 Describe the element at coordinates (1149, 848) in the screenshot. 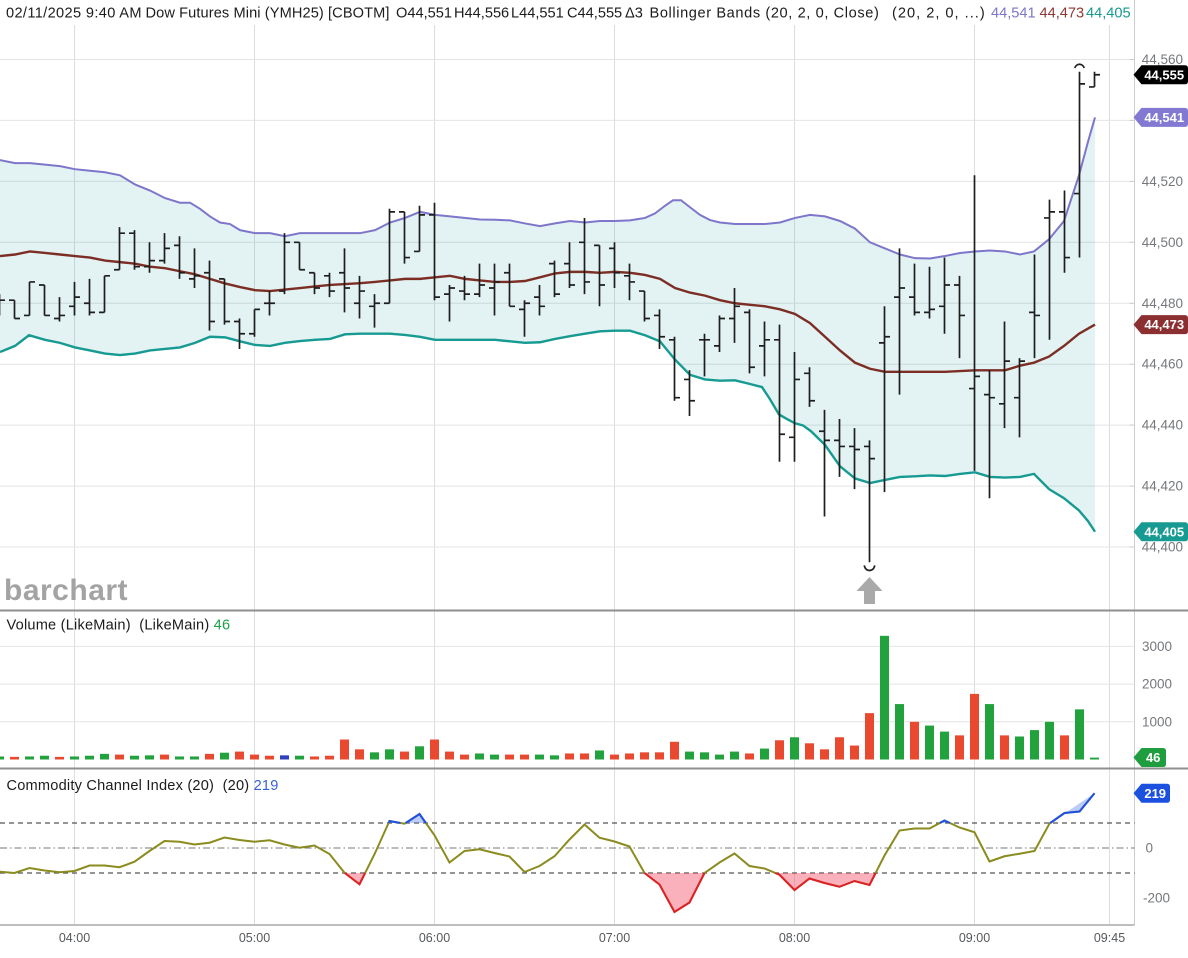

I see `svg-text: 0` at that location.